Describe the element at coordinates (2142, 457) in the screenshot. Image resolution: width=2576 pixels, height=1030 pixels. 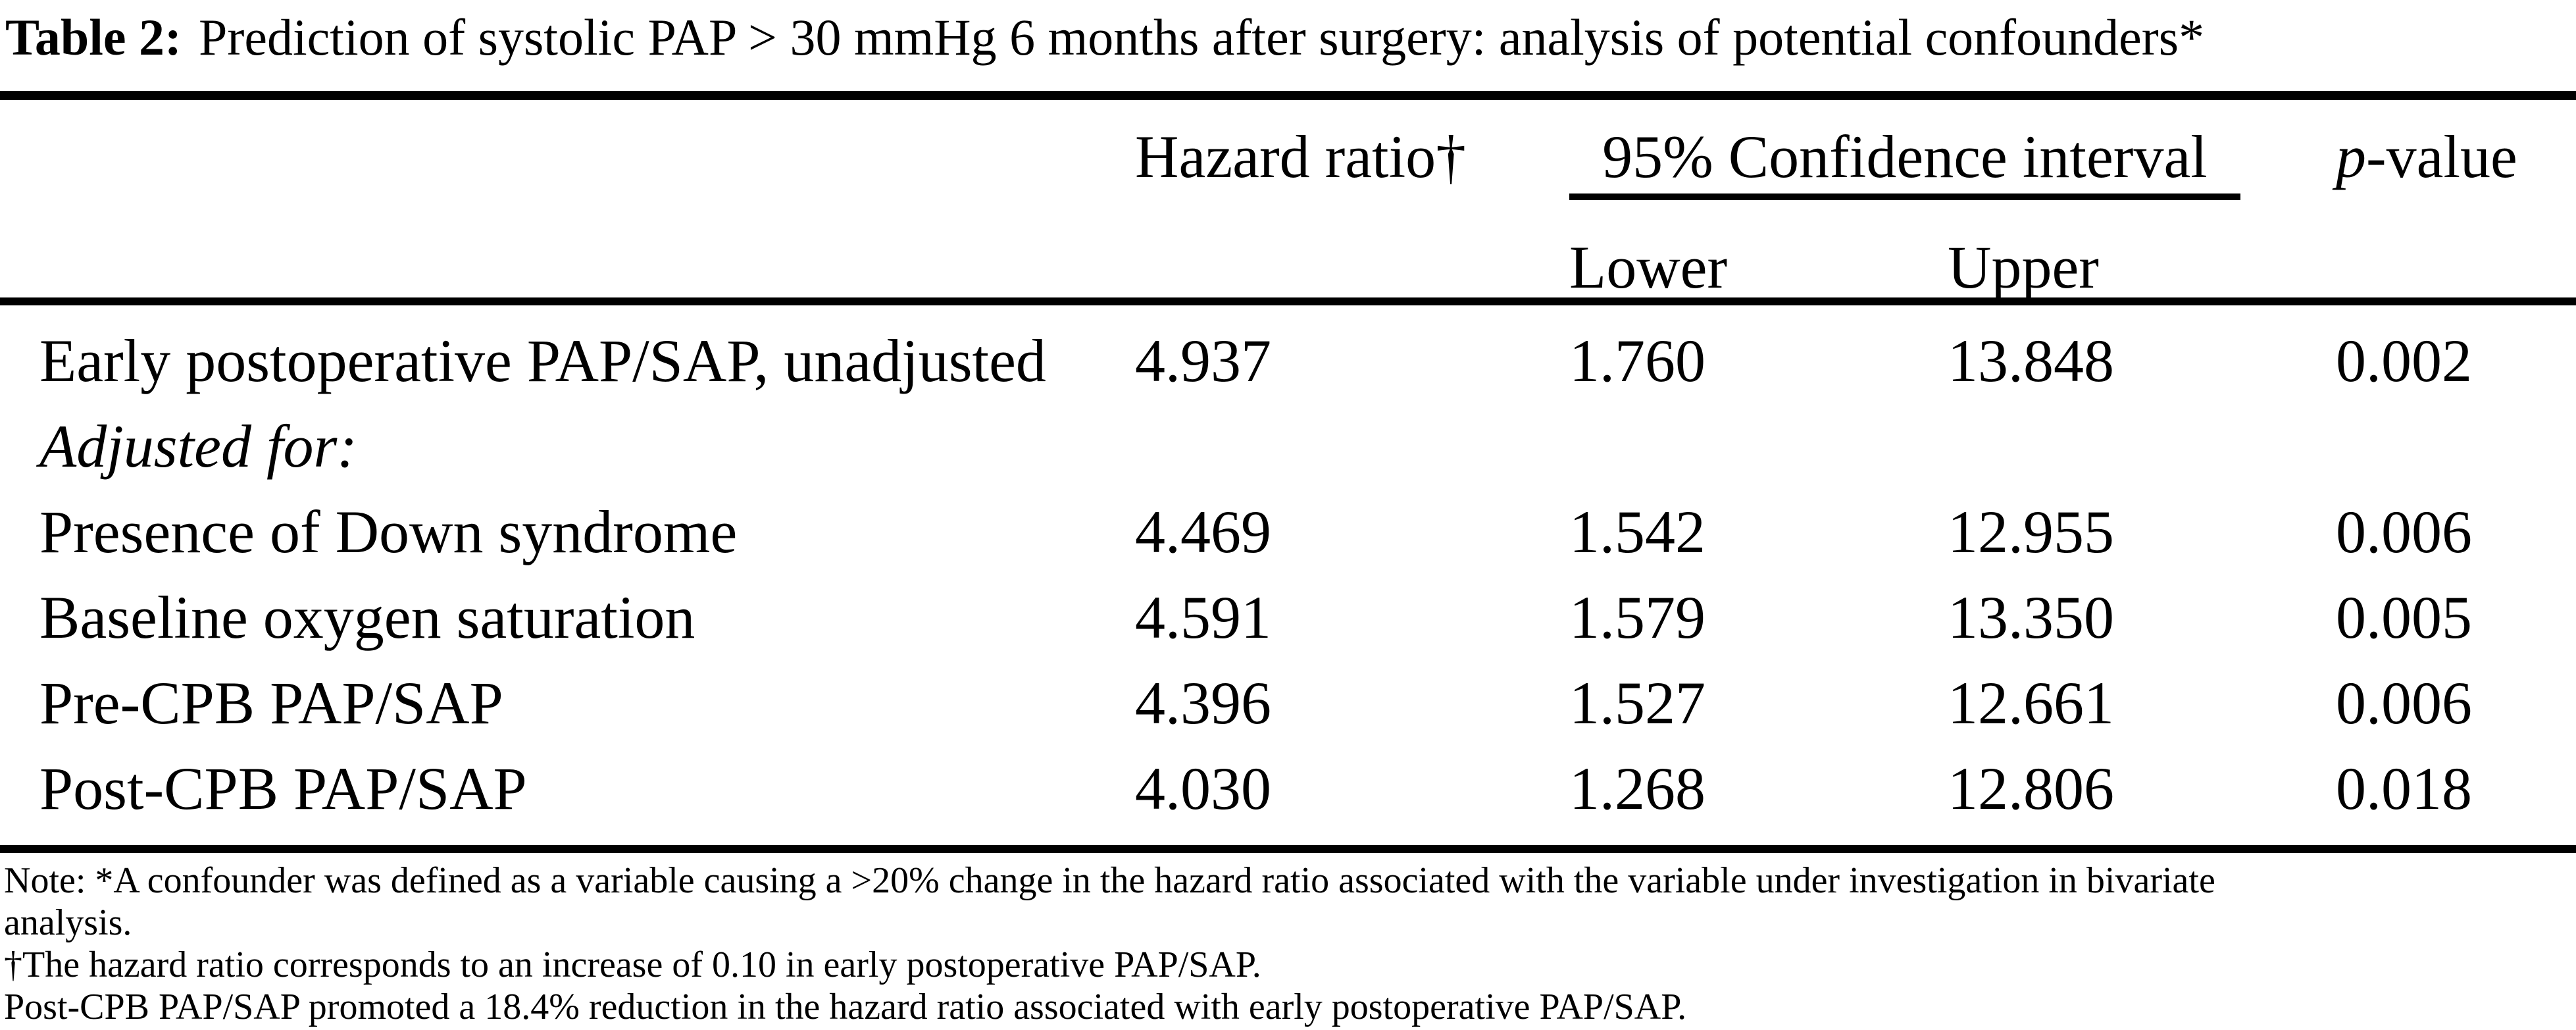
I see `ci-upper-value` at that location.